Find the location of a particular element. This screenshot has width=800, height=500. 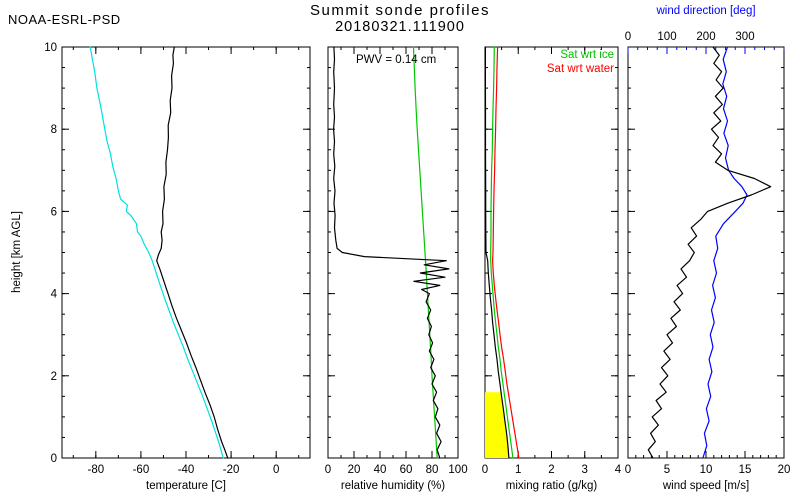

rh-smooth-line is located at coordinates (425, 252).